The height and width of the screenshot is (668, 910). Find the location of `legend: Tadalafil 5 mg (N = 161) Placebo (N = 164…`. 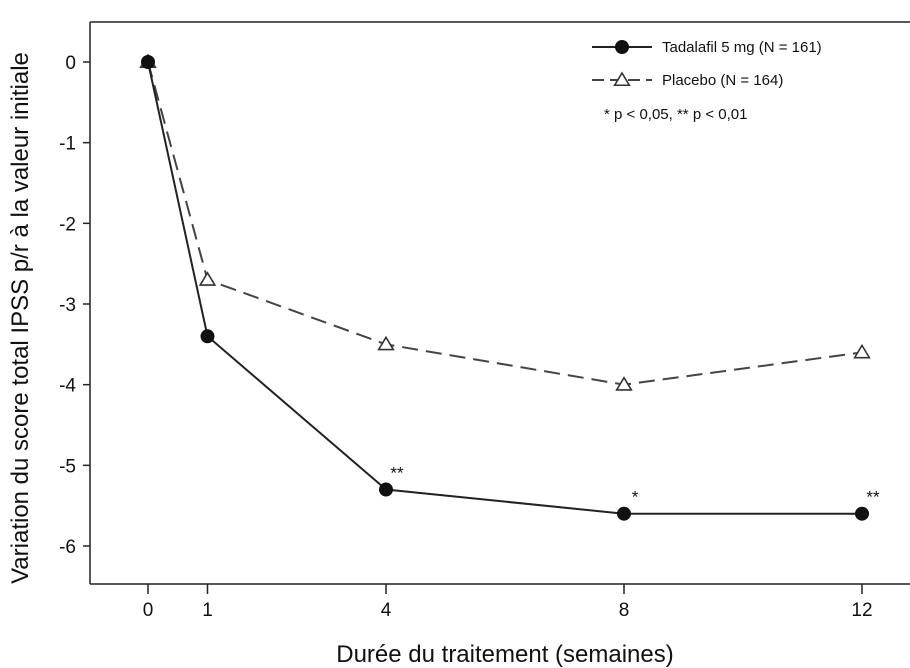

legend: Tadalafil 5 mg (N = 161) Placebo (N = 164… is located at coordinates (707, 81).